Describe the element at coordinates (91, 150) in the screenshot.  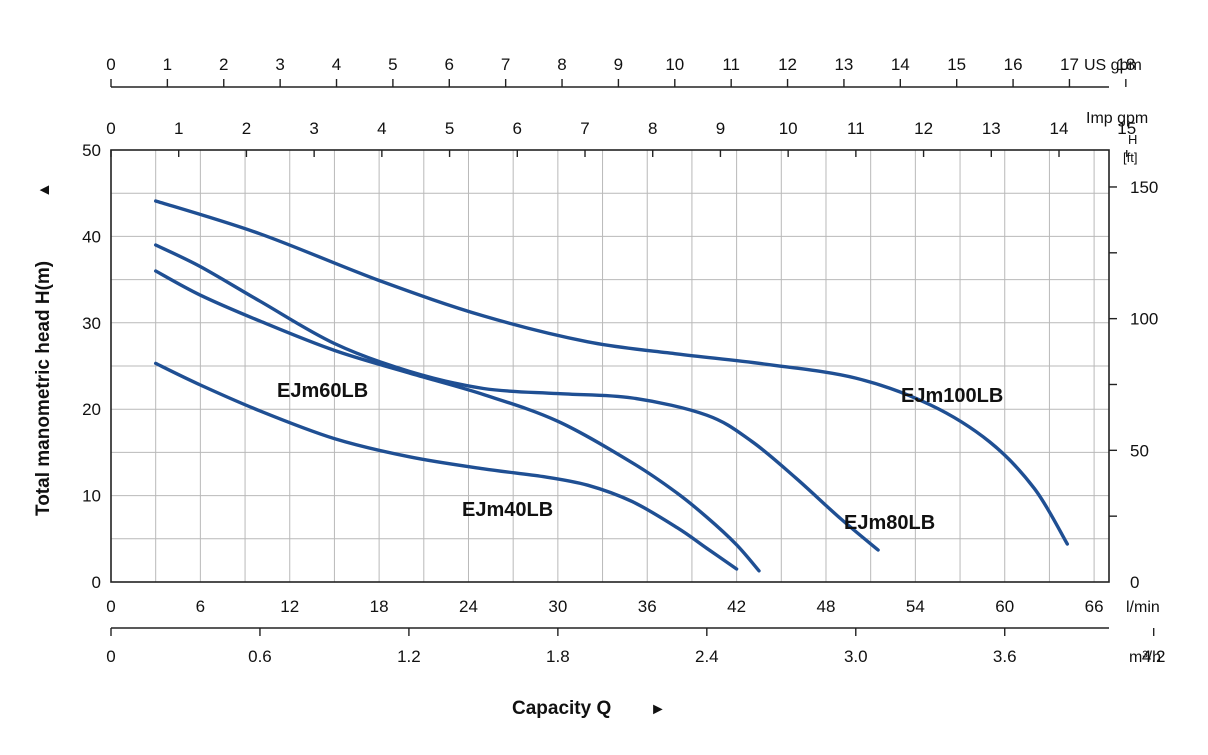
I see `y-tick-label: 50` at that location.